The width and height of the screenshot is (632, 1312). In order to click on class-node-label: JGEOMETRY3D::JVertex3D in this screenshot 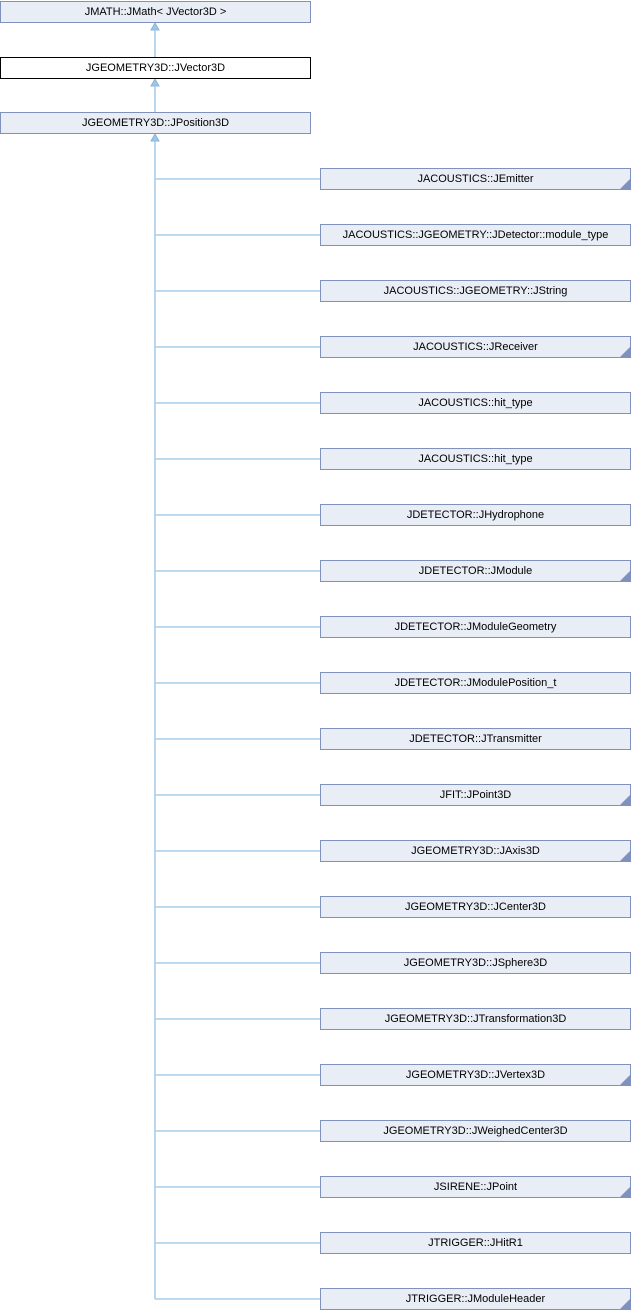, I will do `click(475, 1075)`.